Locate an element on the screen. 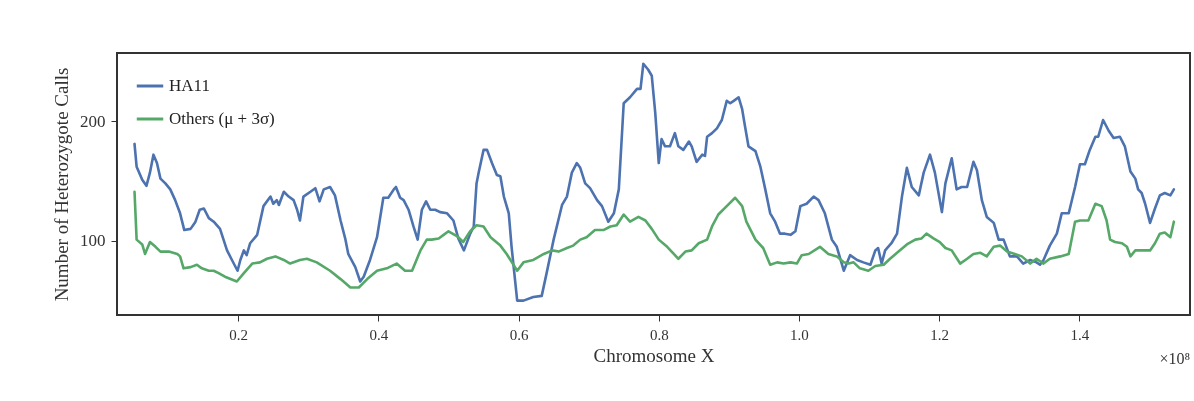 This screenshot has width=1194, height=401. x-tick-label: 0.8 is located at coordinates (659, 334).